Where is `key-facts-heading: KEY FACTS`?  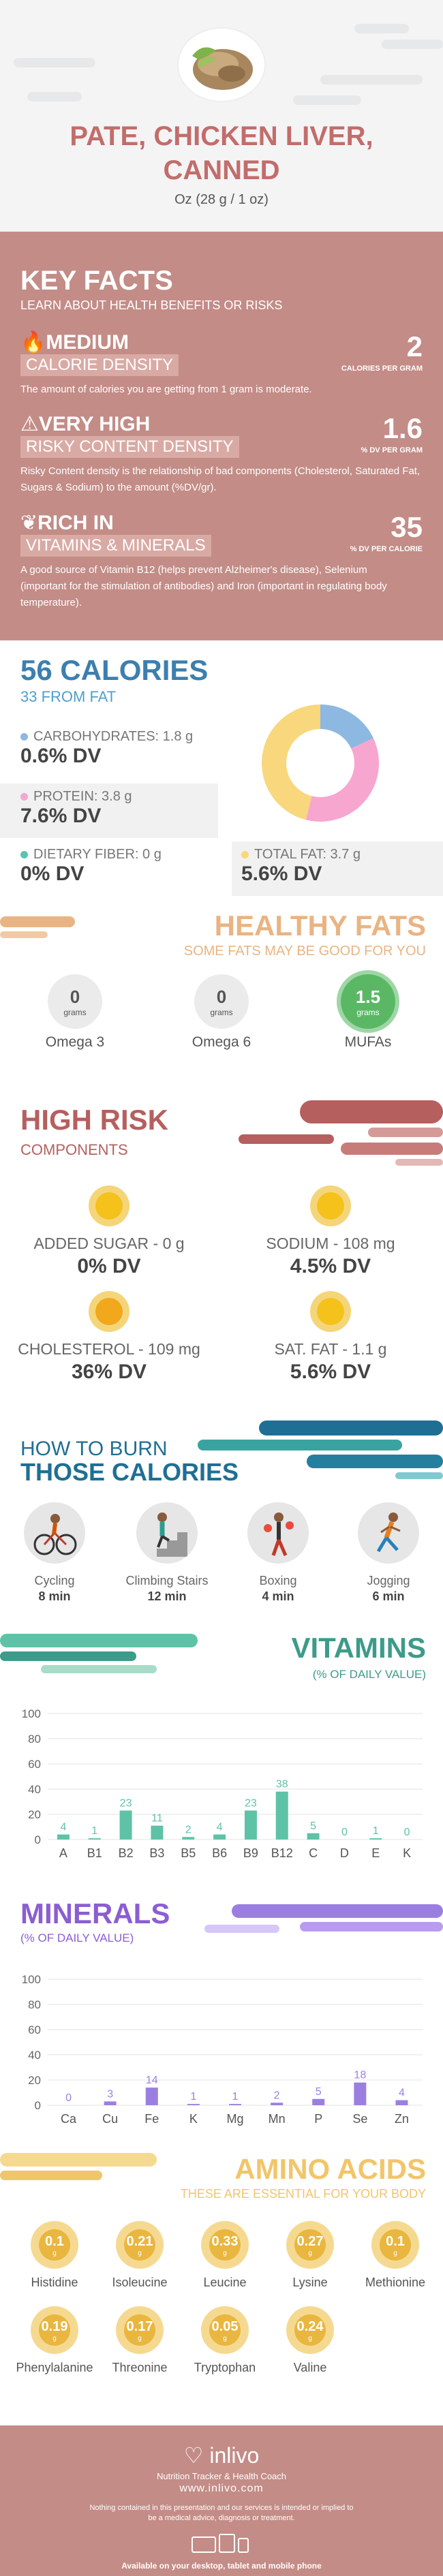
key-facts-heading: KEY FACTS is located at coordinates (96, 281).